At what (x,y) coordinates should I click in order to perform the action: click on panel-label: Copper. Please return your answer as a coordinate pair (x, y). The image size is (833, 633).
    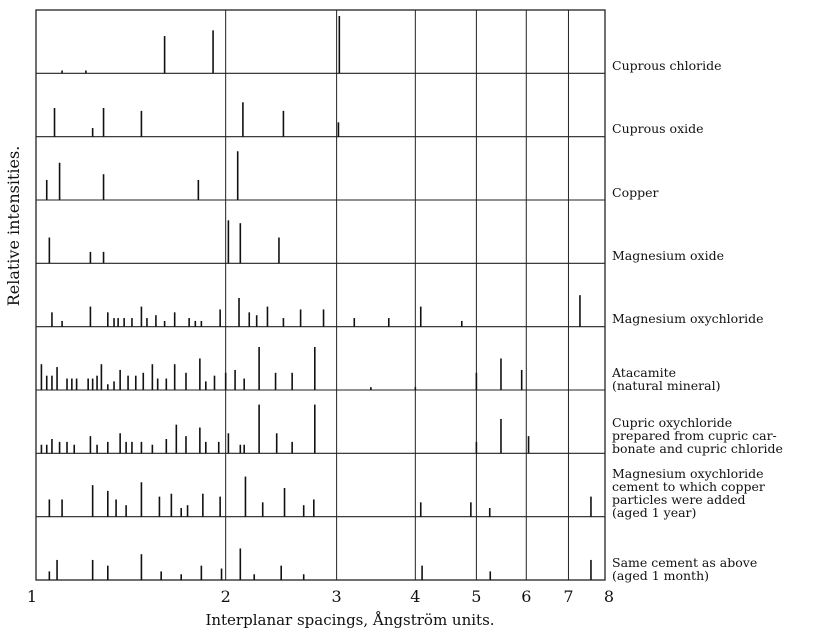
    Looking at the image, I should click on (721, 192).